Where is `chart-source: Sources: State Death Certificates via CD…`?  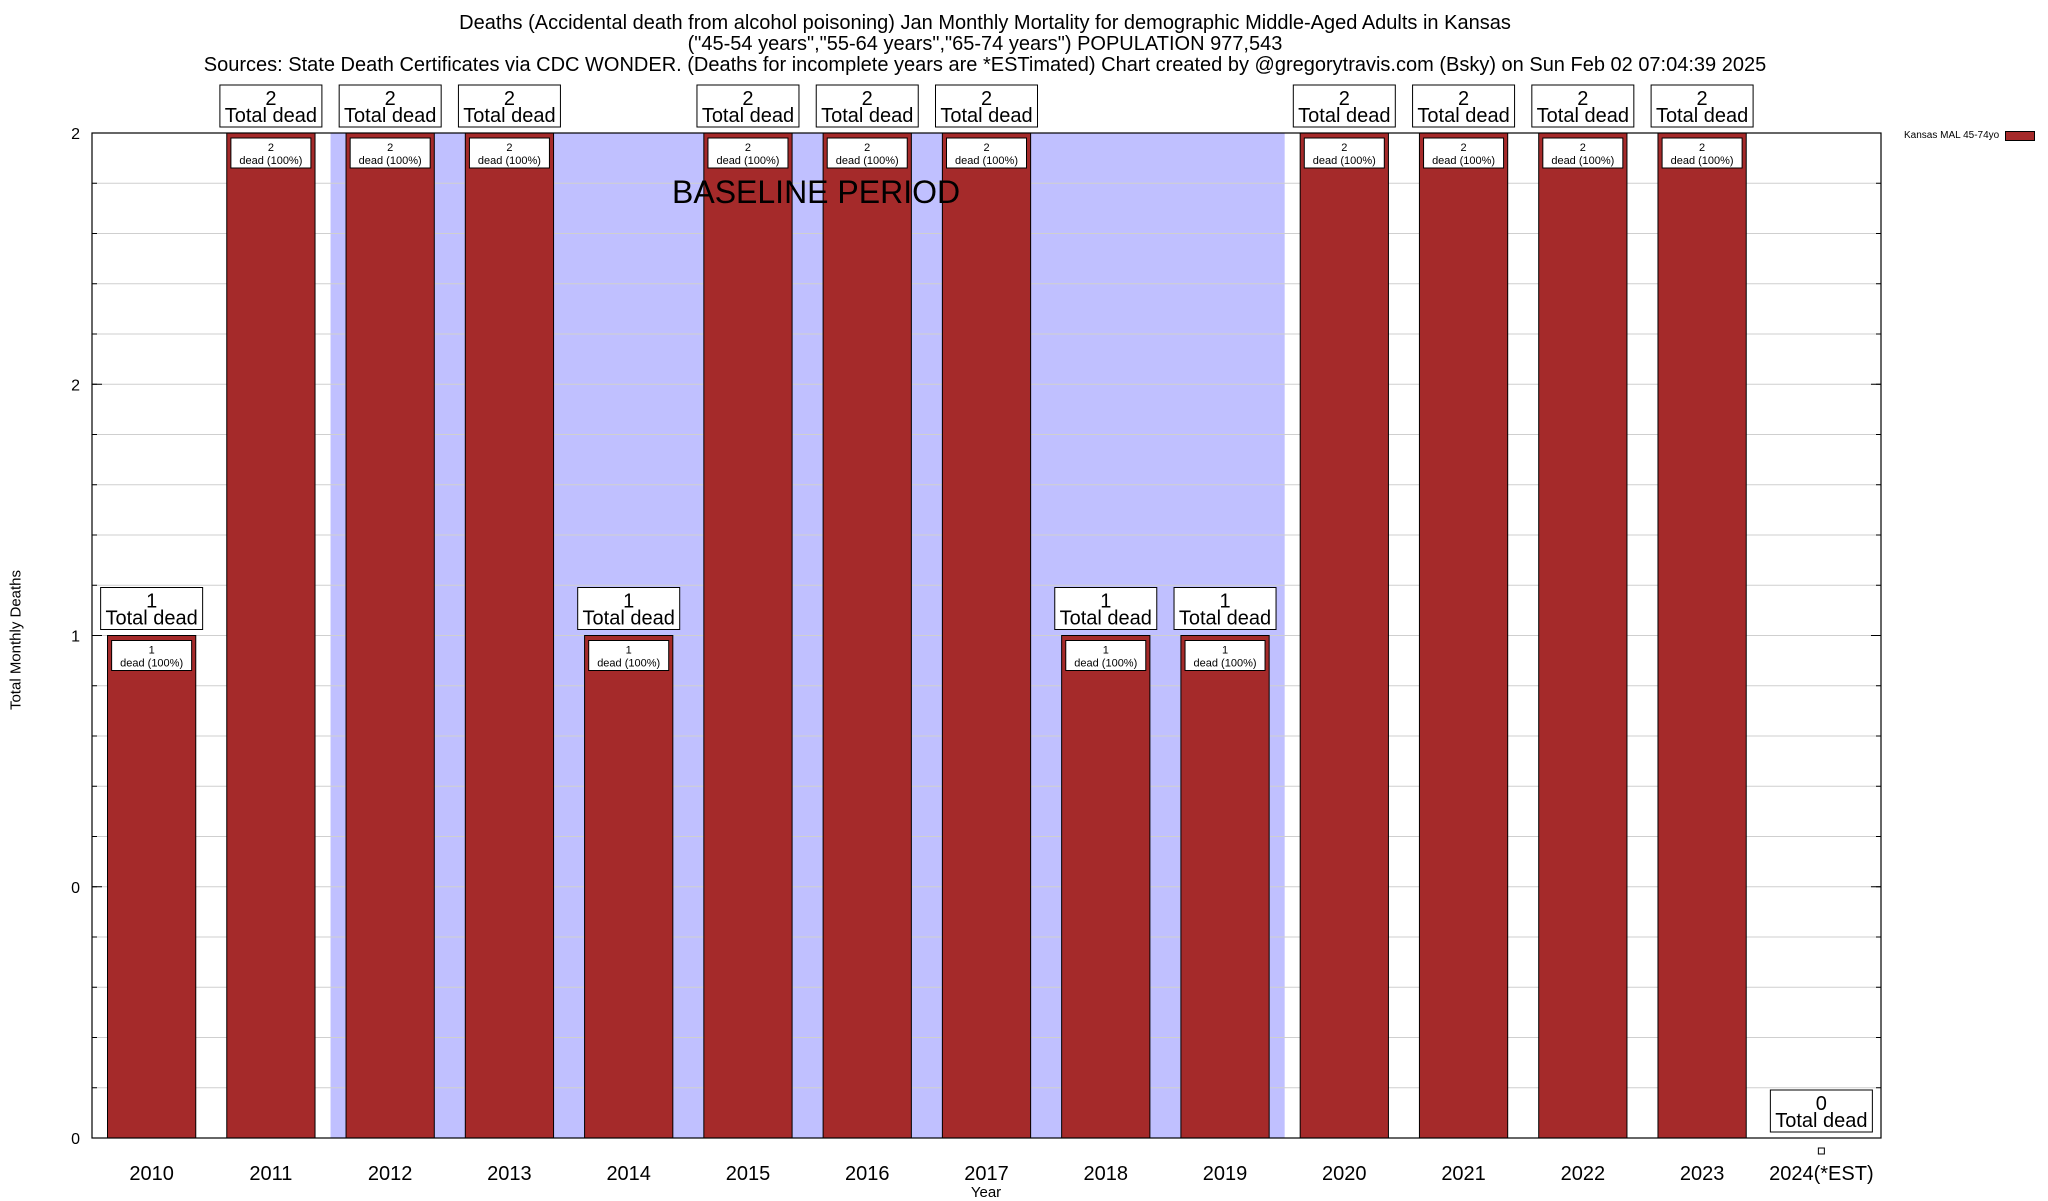 chart-source: Sources: State Death Certificates via CD… is located at coordinates (985, 65).